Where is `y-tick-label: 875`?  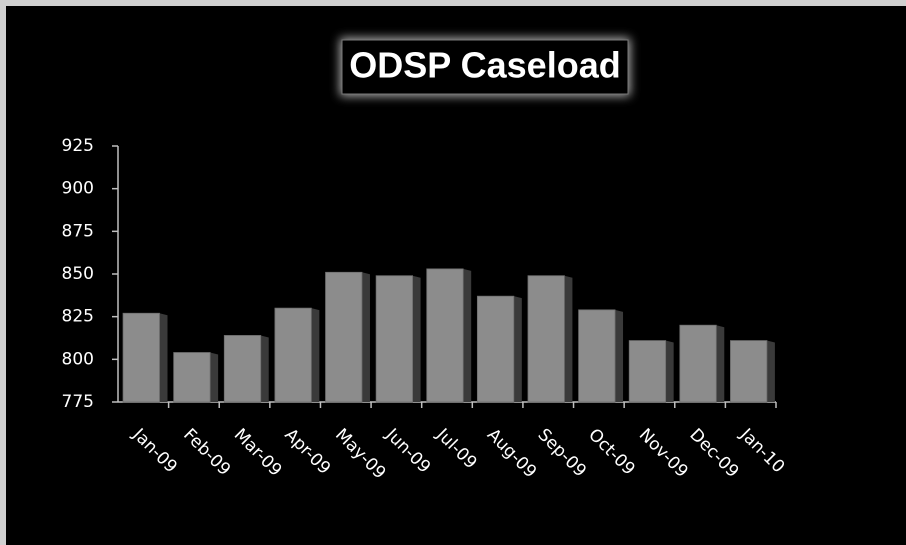
y-tick-label: 875 is located at coordinates (78, 231).